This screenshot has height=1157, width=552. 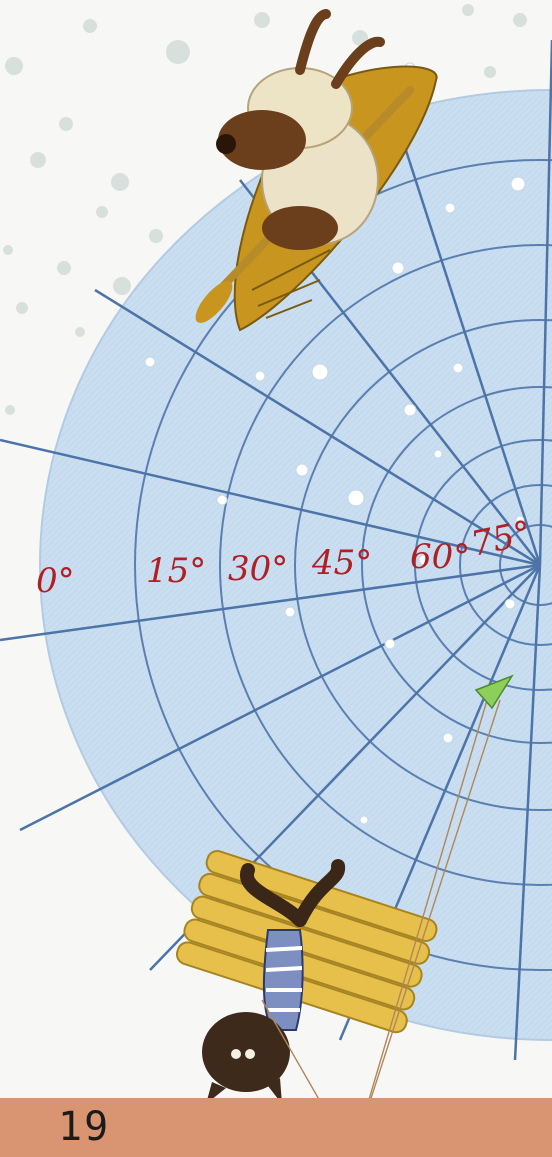 What do you see at coordinates (273, 895) in the screenshot?
I see `cat-leg-left` at bounding box center [273, 895].